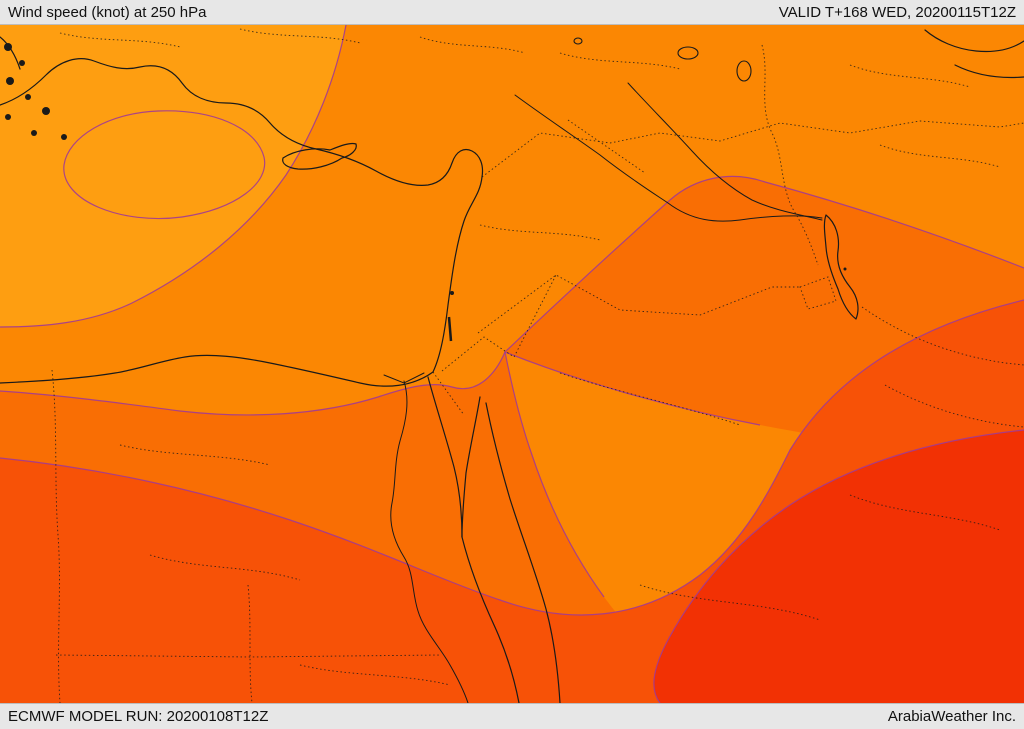 The width and height of the screenshot is (1024, 729). I want to click on cyprus-island, so click(319, 156).